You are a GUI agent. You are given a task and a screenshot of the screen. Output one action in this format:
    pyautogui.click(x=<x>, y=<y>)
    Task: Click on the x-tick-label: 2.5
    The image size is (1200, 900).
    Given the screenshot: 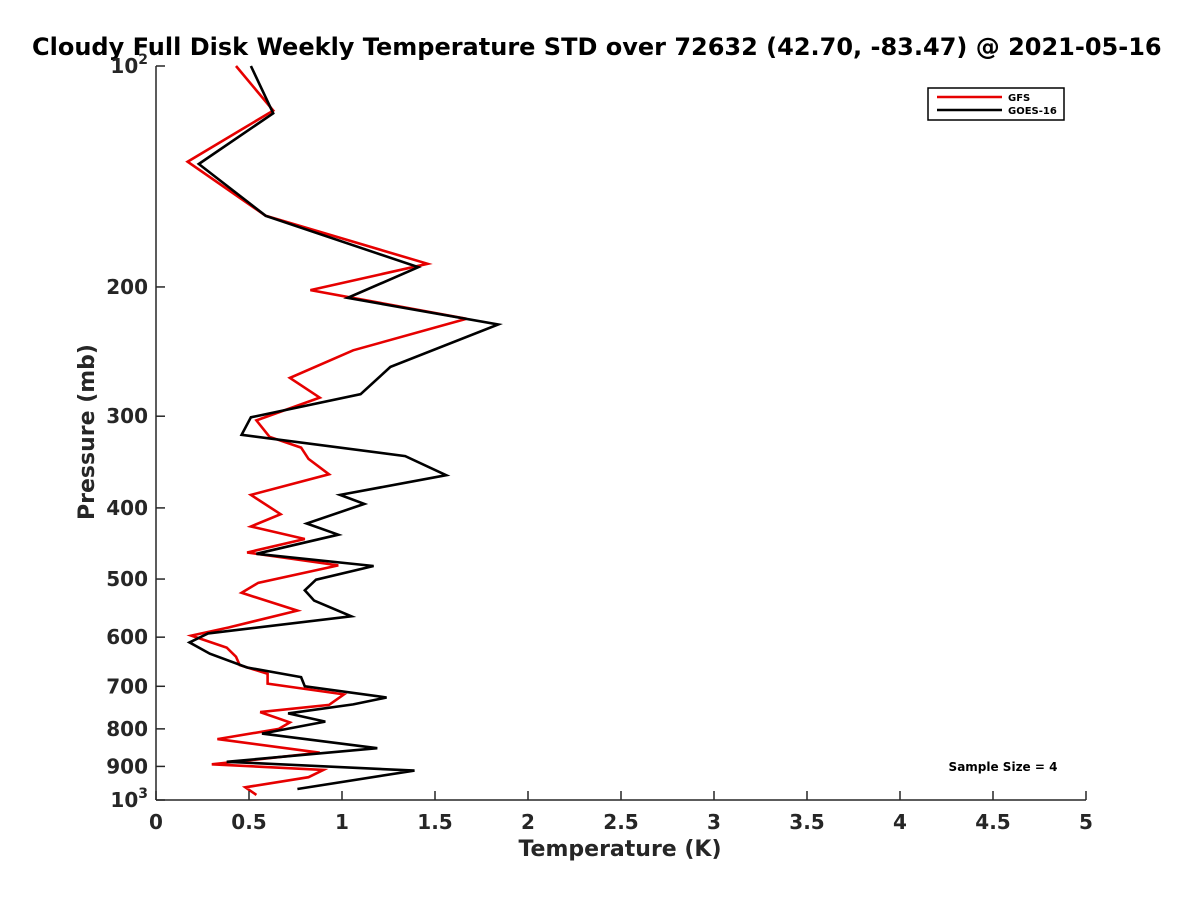 What is the action you would take?
    pyautogui.click(x=620, y=822)
    